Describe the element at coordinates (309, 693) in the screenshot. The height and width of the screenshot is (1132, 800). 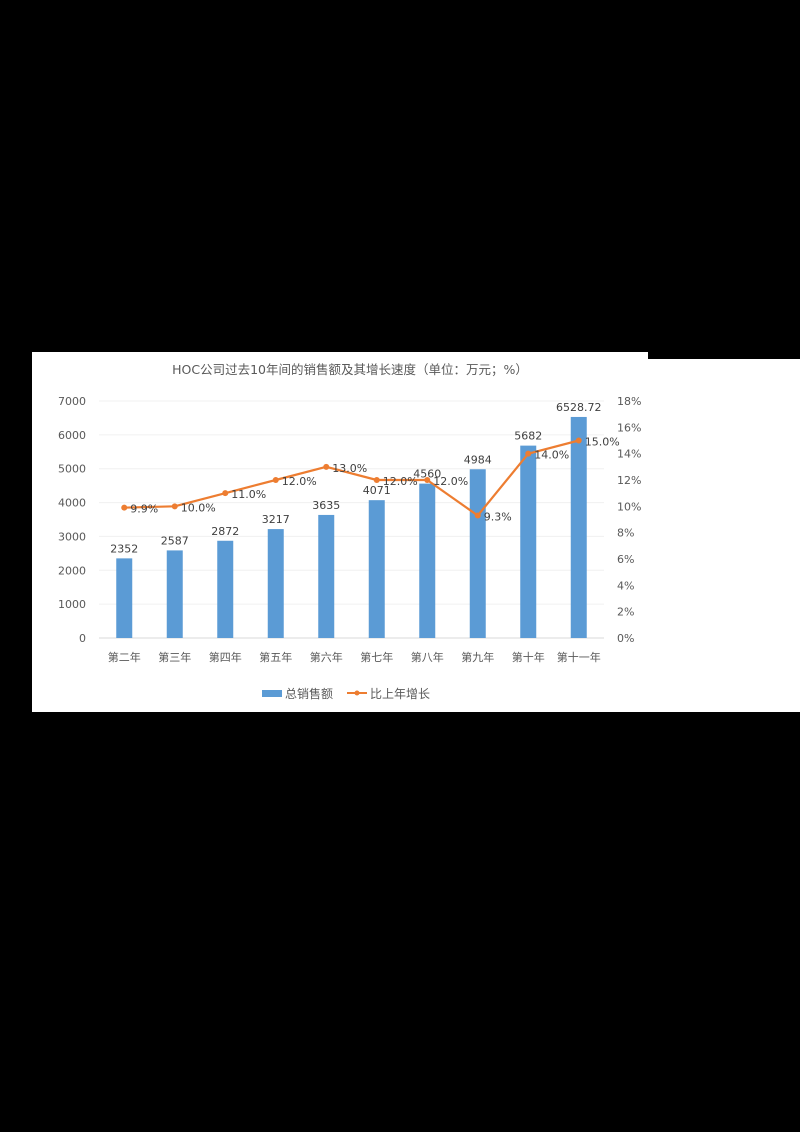
I see `legend-sales-label: 总销售额` at that location.